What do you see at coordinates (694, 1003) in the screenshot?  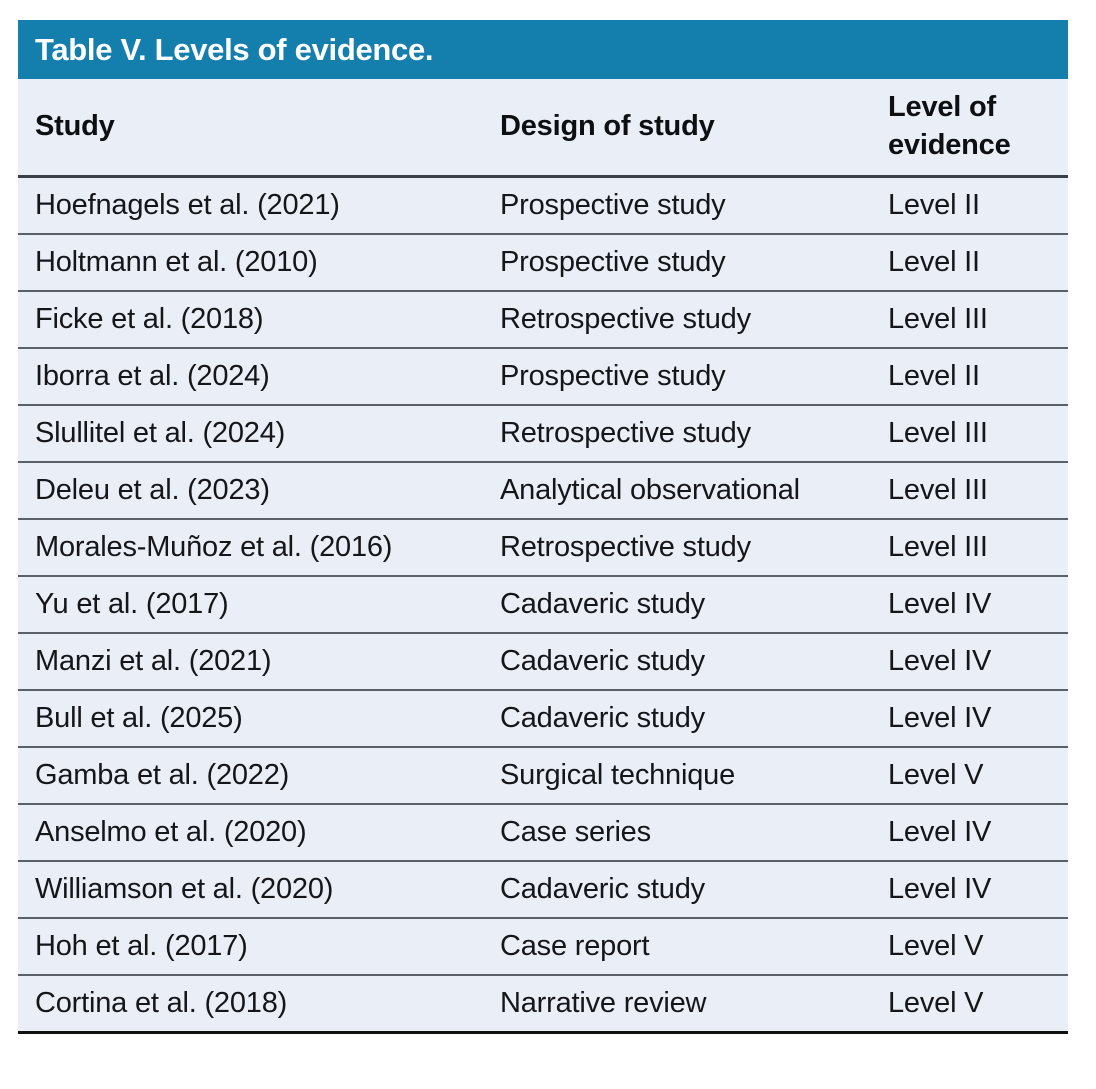 I see `cell-design-of-study: Narrative review` at bounding box center [694, 1003].